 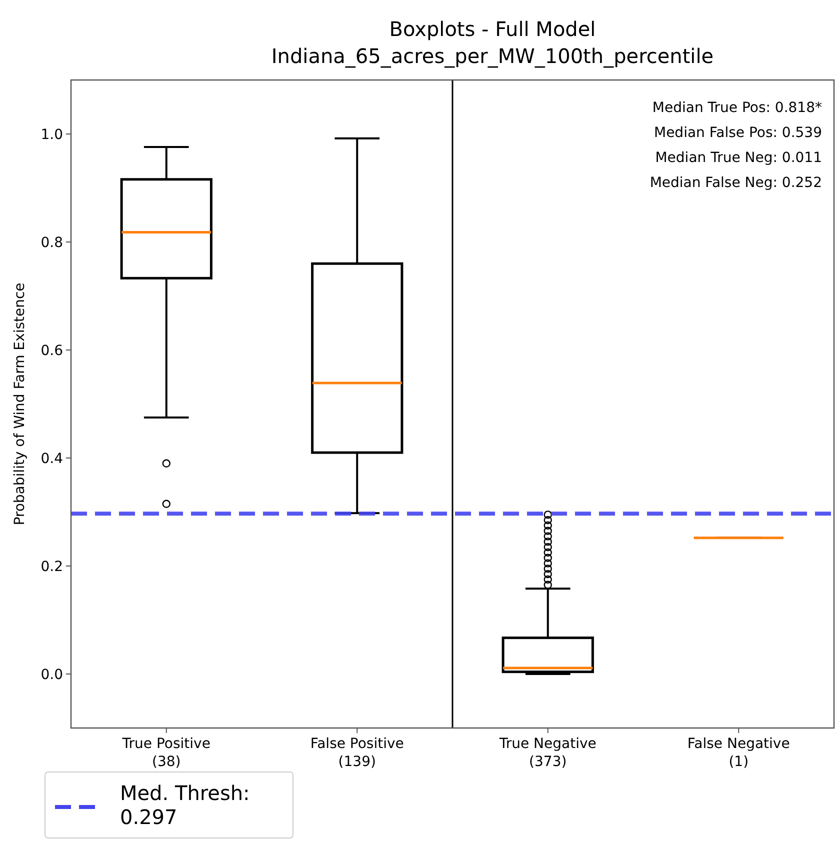 What do you see at coordinates (20, 404) in the screenshot?
I see `y-axis-title: Probability of Wind Farm Existence` at bounding box center [20, 404].